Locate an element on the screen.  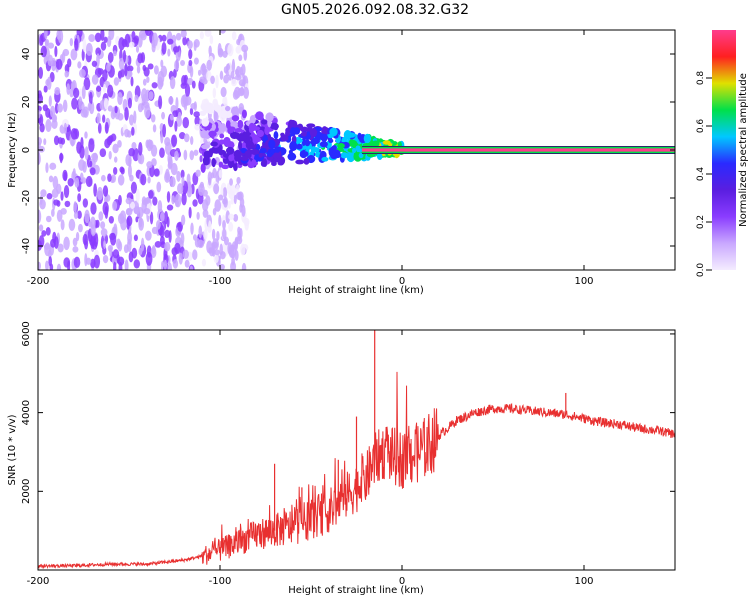
y-tick-label: 4000 is located at coordinates (26, 412).